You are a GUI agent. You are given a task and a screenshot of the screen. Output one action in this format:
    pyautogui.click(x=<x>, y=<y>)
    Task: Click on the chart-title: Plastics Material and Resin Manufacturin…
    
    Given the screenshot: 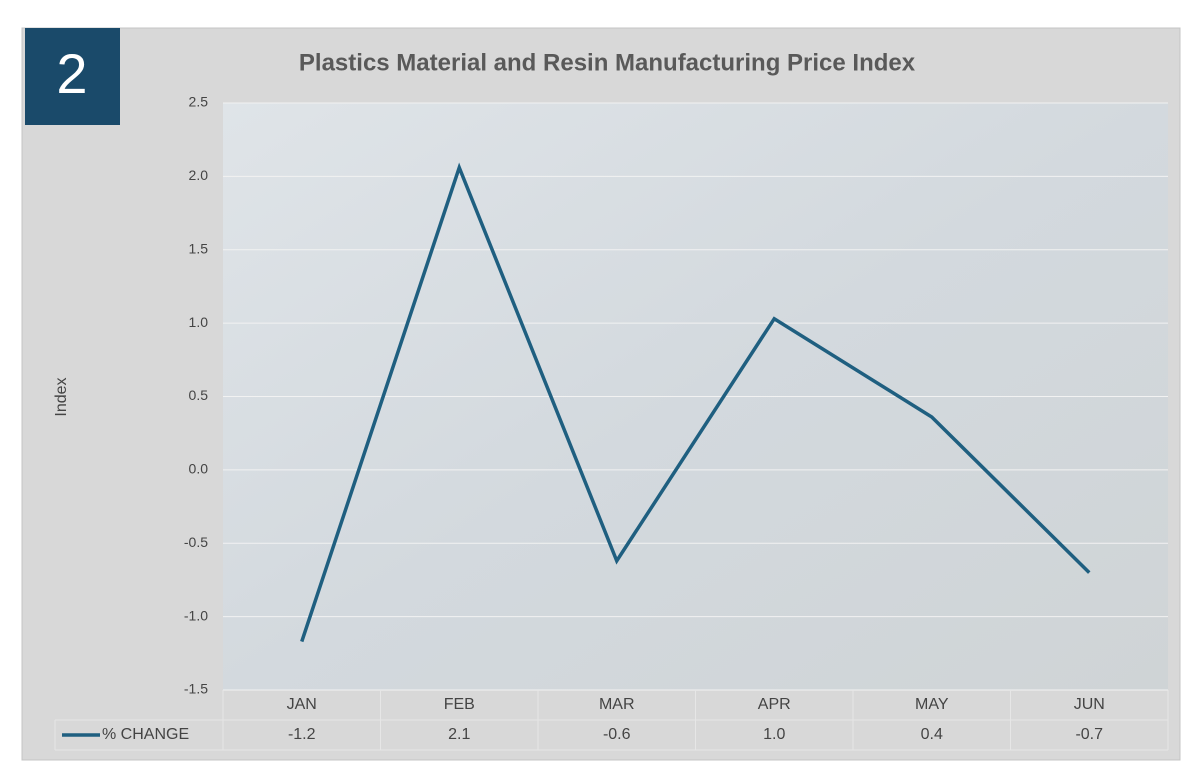 What is the action you would take?
    pyautogui.click(x=607, y=62)
    